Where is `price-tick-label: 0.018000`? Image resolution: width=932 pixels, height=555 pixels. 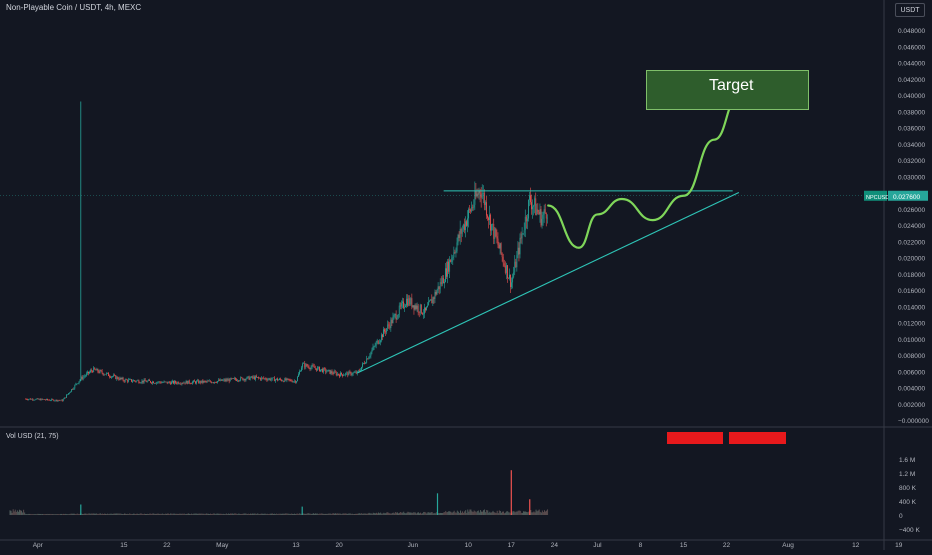
price-tick-label: 0.018000 is located at coordinates (911, 275).